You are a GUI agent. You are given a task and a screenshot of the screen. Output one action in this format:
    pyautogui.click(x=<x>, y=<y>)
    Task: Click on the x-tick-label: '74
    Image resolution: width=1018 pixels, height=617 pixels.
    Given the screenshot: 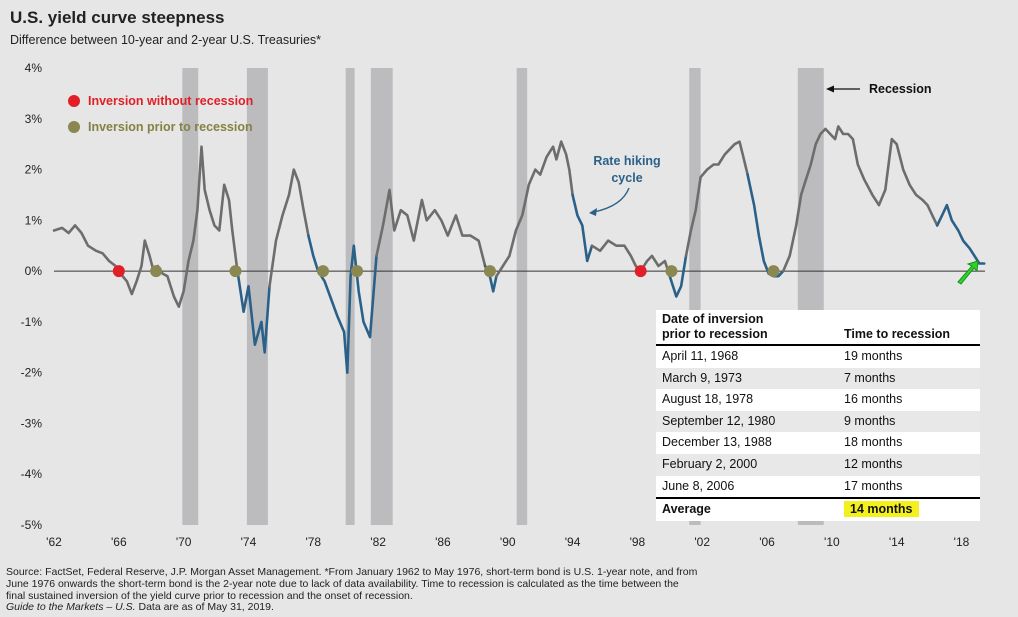 What is the action you would take?
    pyautogui.click(x=249, y=542)
    